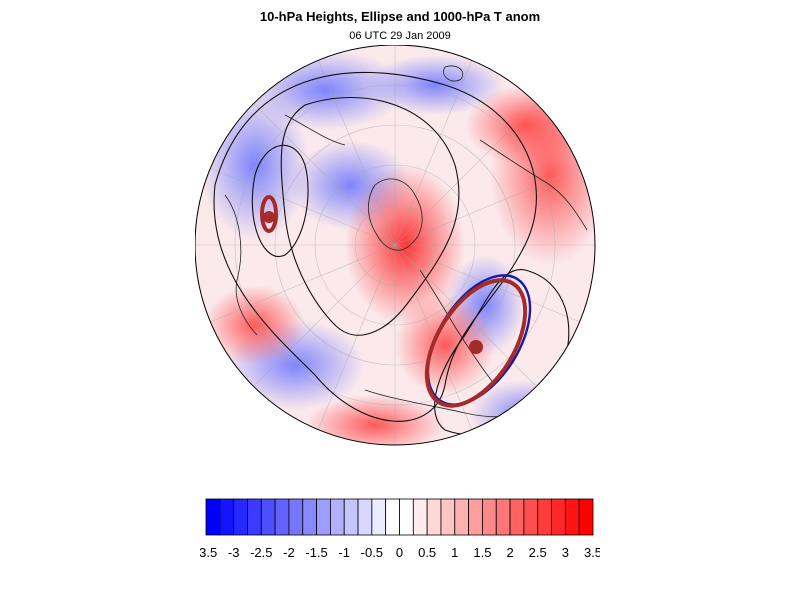 This screenshot has height=600, width=800. I want to click on colorbar-boxes, so click(399, 517).